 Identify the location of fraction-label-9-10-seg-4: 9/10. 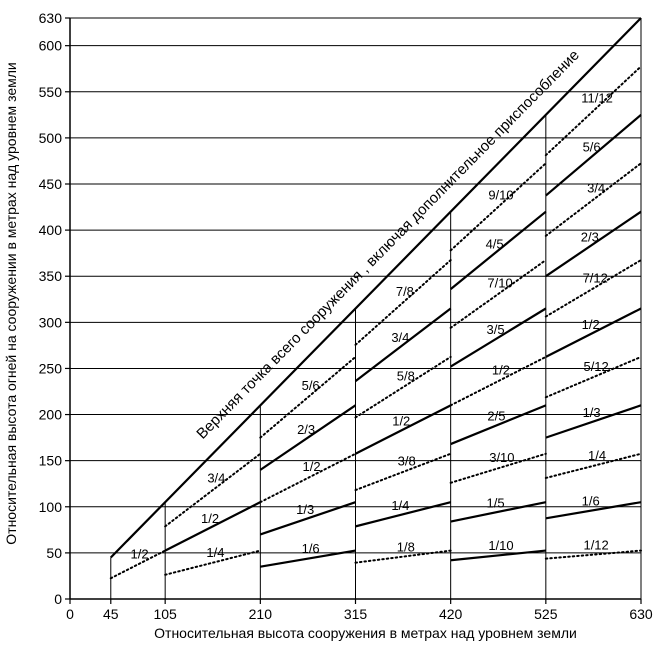
(500, 194).